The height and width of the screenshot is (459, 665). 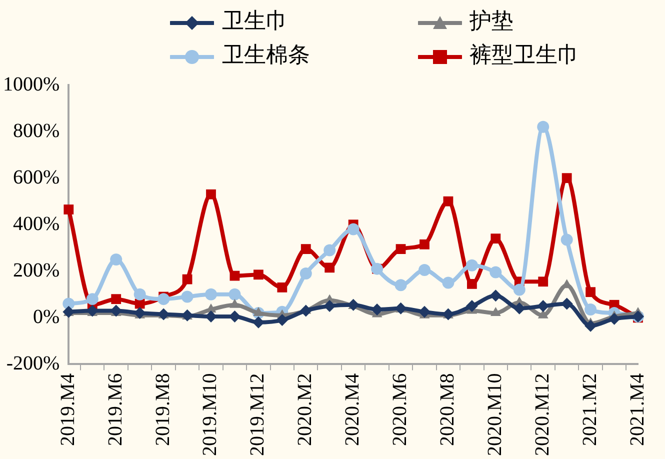 What do you see at coordinates (492, 20) in the screenshot?
I see `legend-label: 护垫` at bounding box center [492, 20].